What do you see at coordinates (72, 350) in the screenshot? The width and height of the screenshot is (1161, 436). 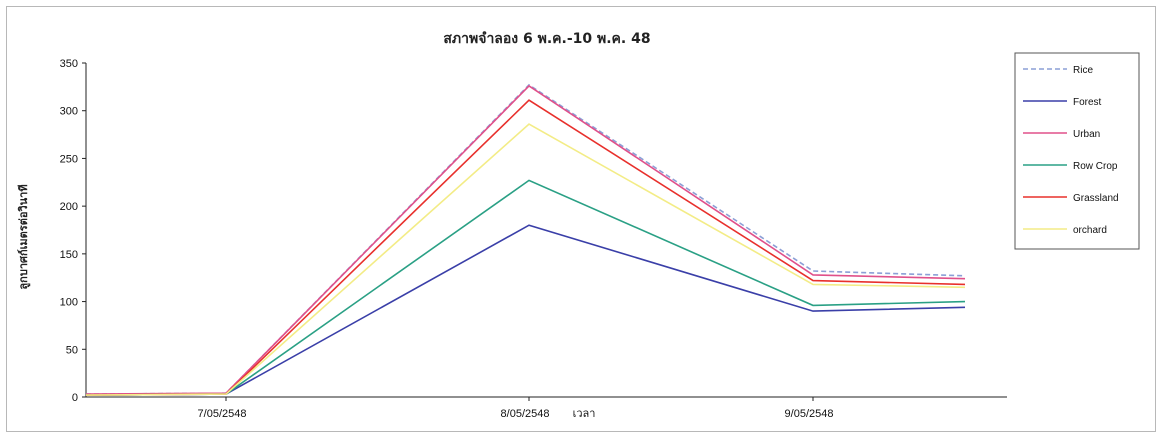 I see `y-tick-label: 50` at bounding box center [72, 350].